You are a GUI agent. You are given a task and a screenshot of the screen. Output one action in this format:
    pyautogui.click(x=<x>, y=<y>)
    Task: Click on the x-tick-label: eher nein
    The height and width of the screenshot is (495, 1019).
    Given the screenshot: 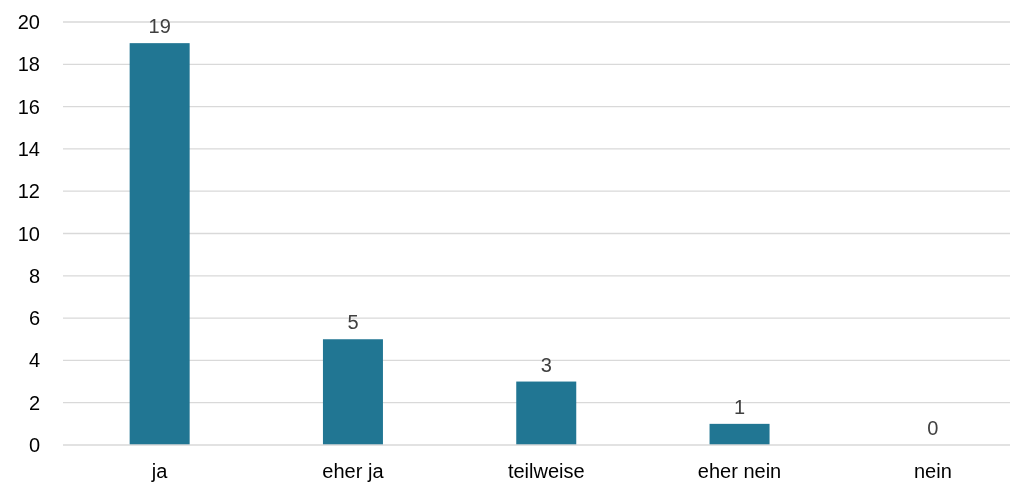 What is the action you would take?
    pyautogui.click(x=739, y=471)
    